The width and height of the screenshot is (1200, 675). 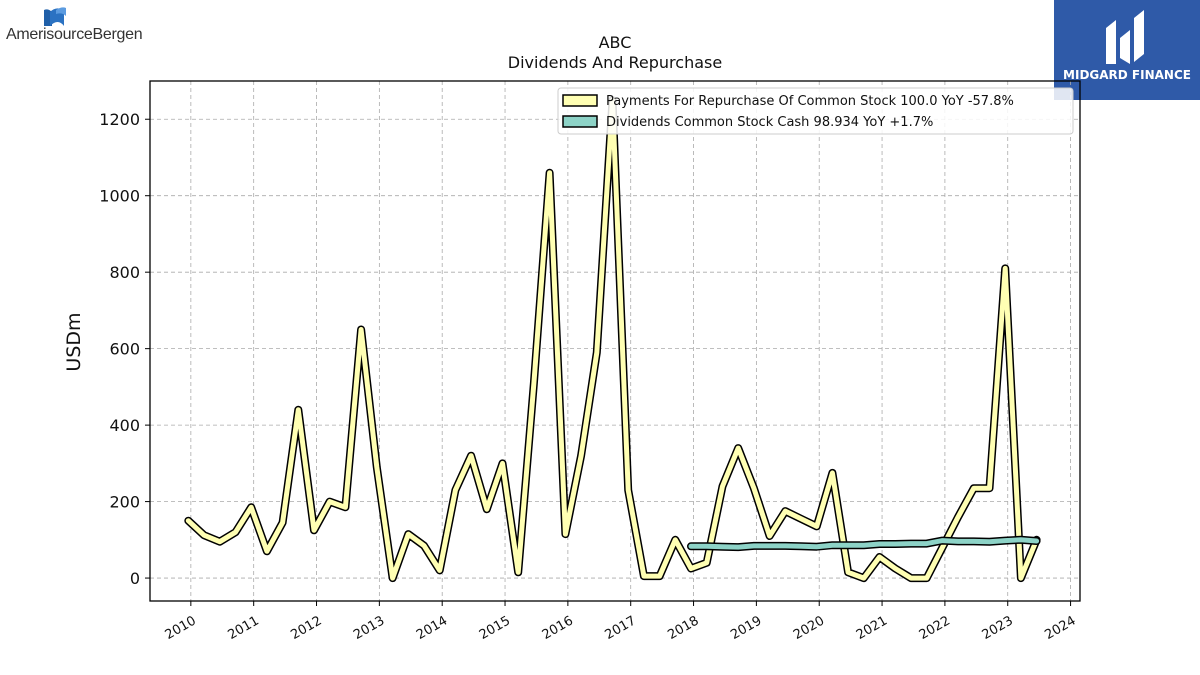 I want to click on midgard-finance-wordmark: MIDGARD FINANCE, so click(x=1127, y=75).